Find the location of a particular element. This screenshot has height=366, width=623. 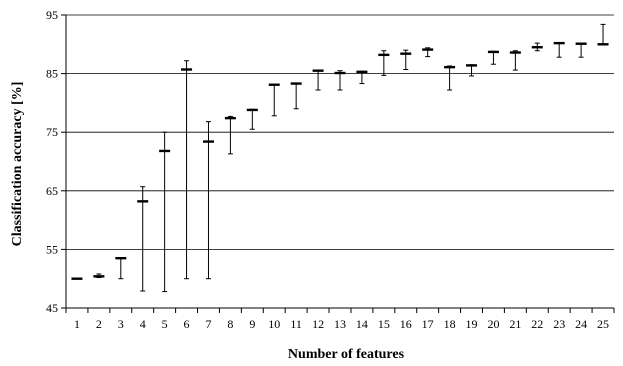

x-tick-label-21: 21 is located at coordinates (515, 324).